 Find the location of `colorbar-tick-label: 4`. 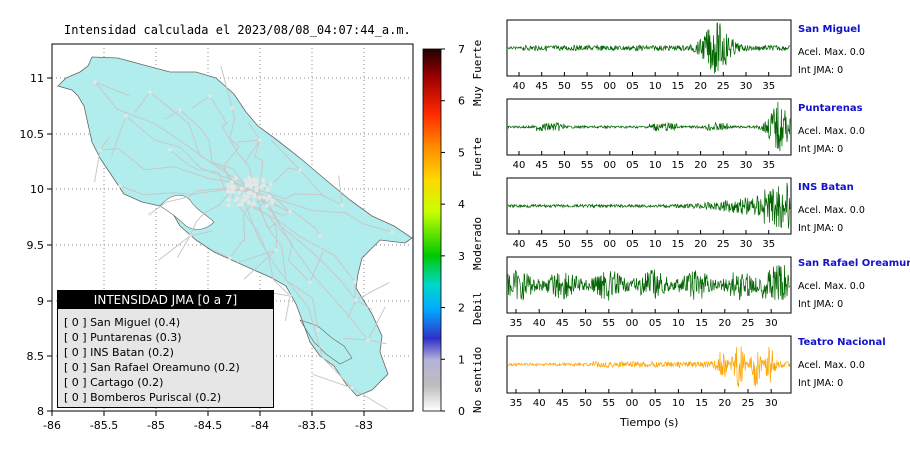

colorbar-tick-label: 4 is located at coordinates (461, 204).